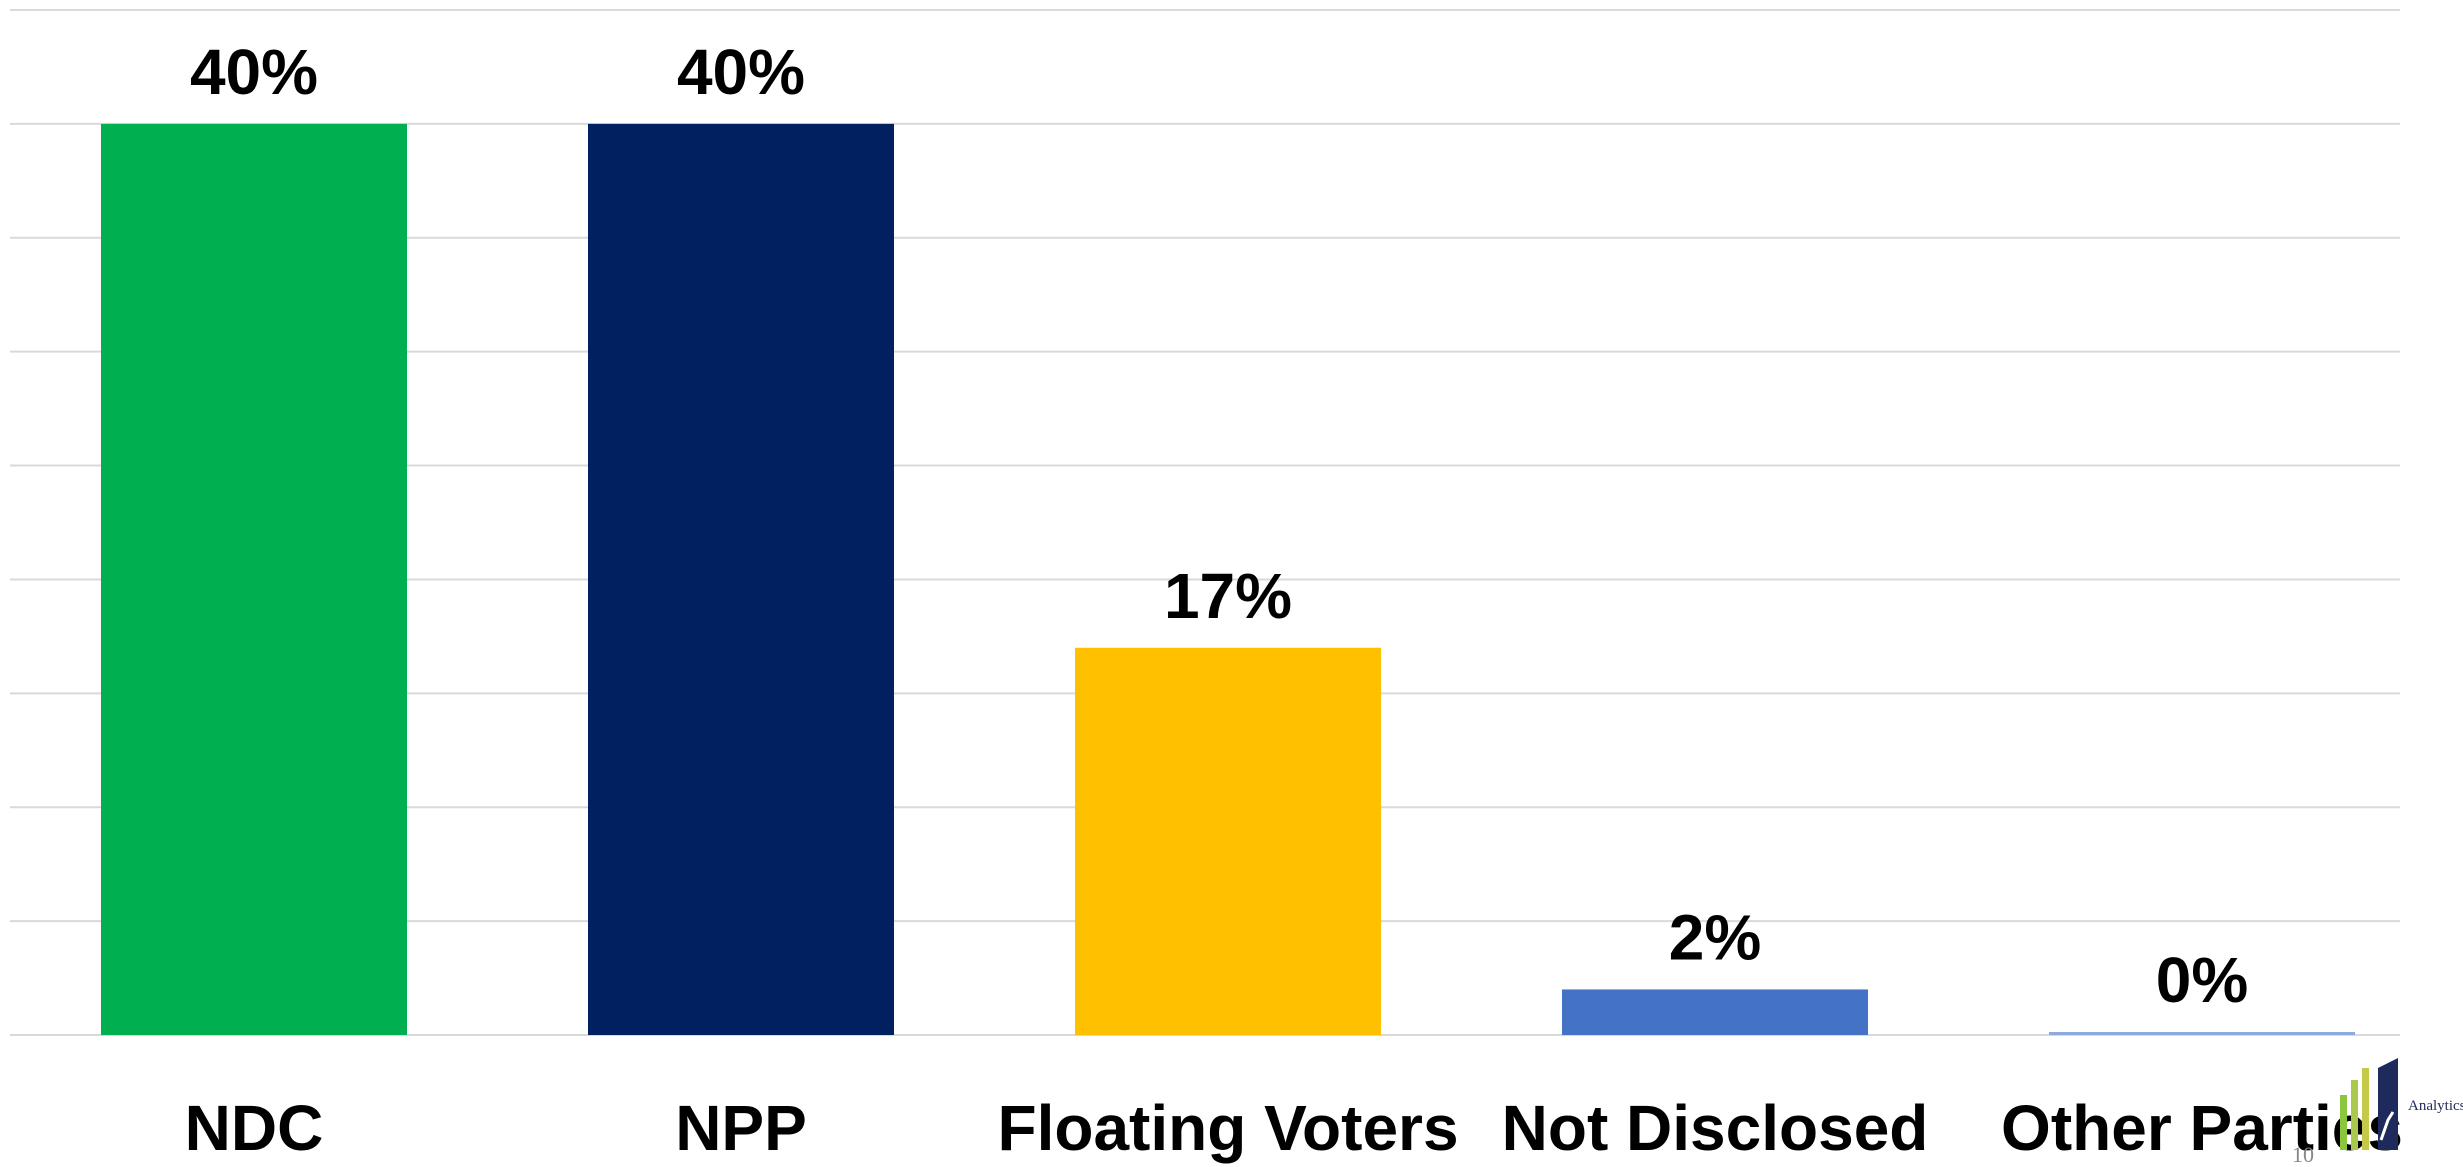 This screenshot has width=2463, height=1167. Describe the element at coordinates (741, 579) in the screenshot. I see `bar-npp` at that location.